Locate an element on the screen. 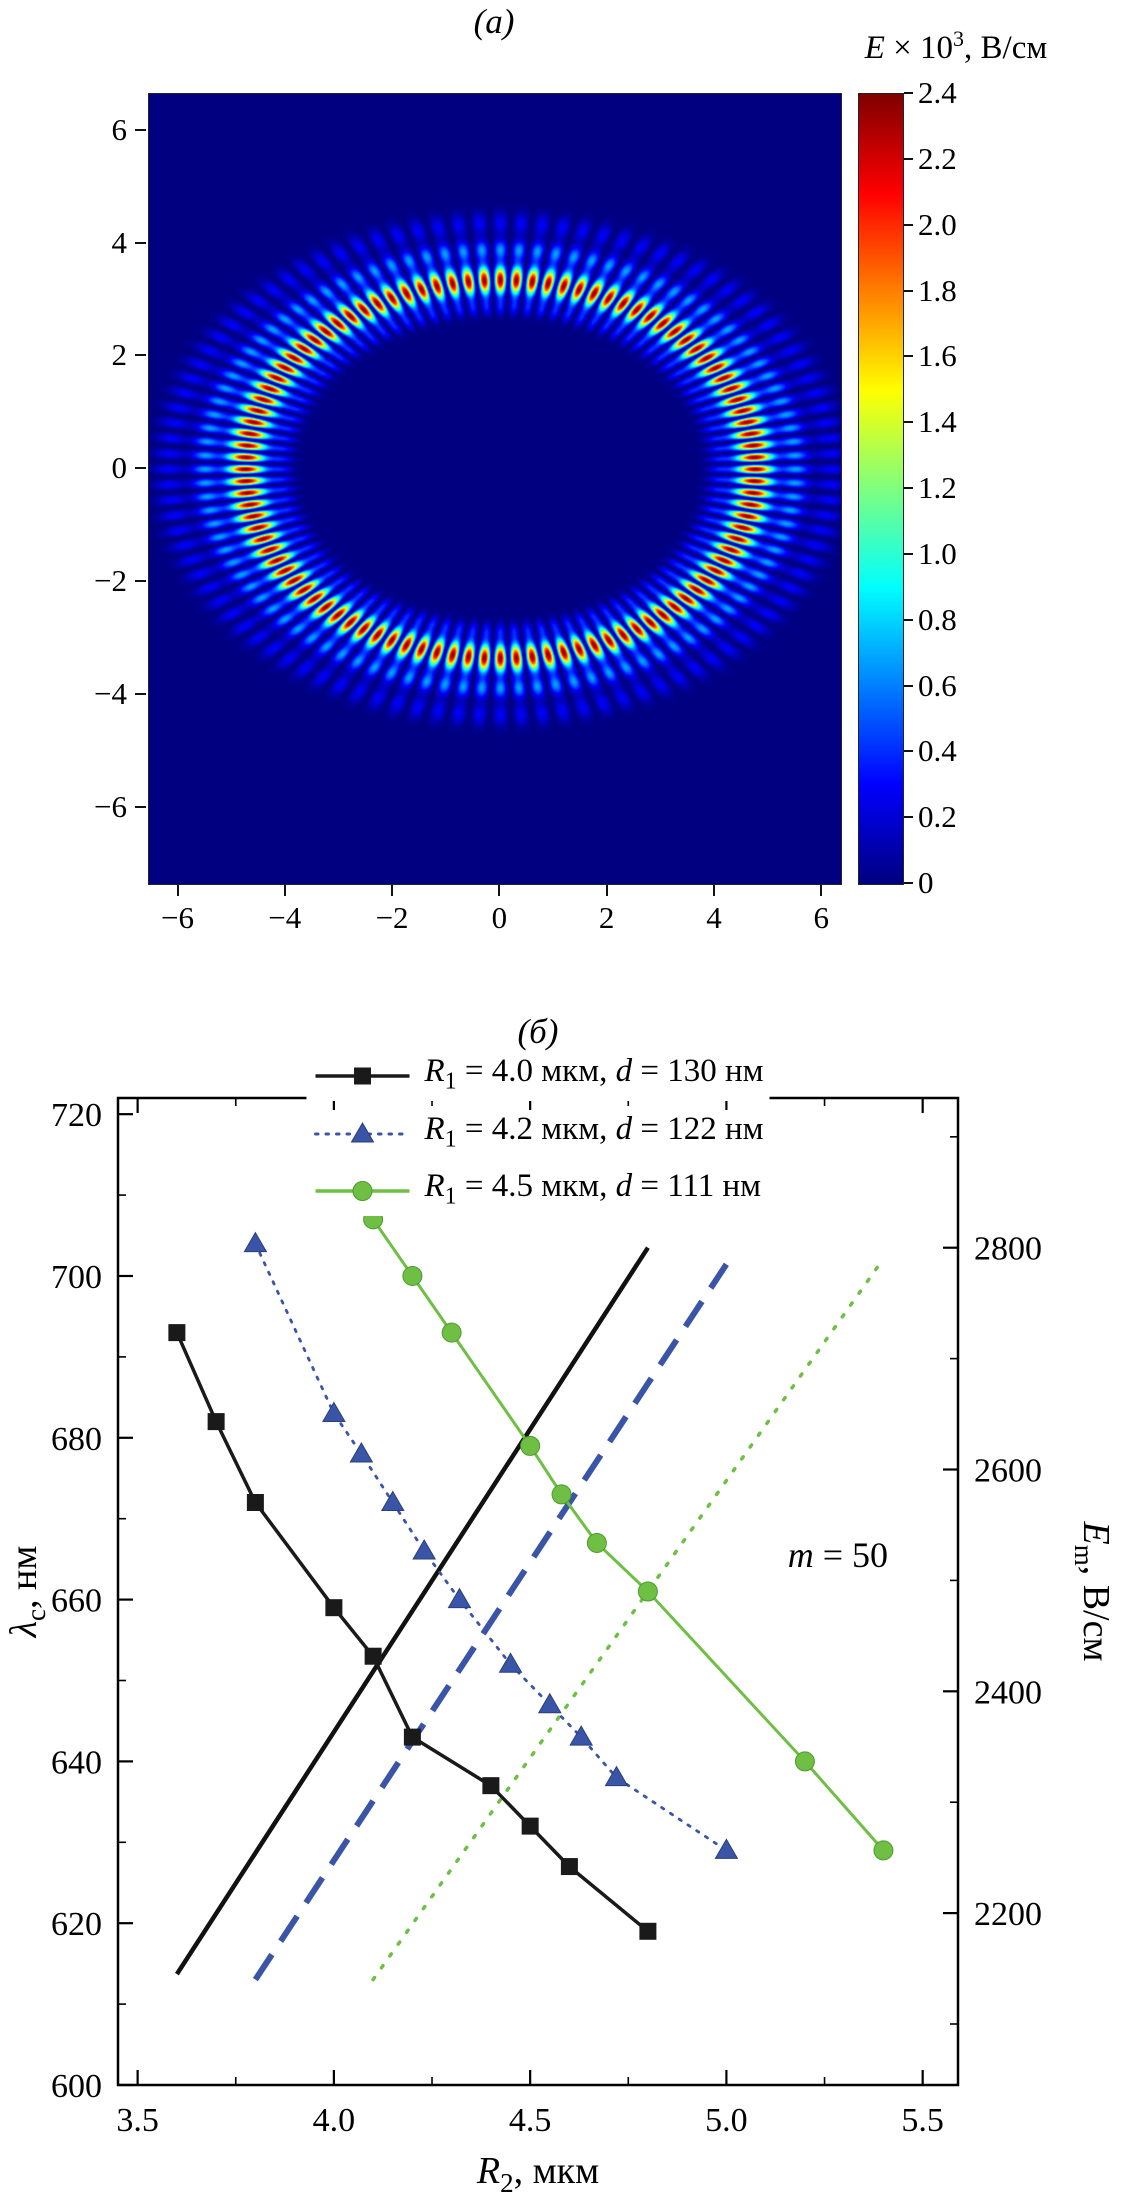  colorbar-tick-label: 2.2 is located at coordinates (937, 158).